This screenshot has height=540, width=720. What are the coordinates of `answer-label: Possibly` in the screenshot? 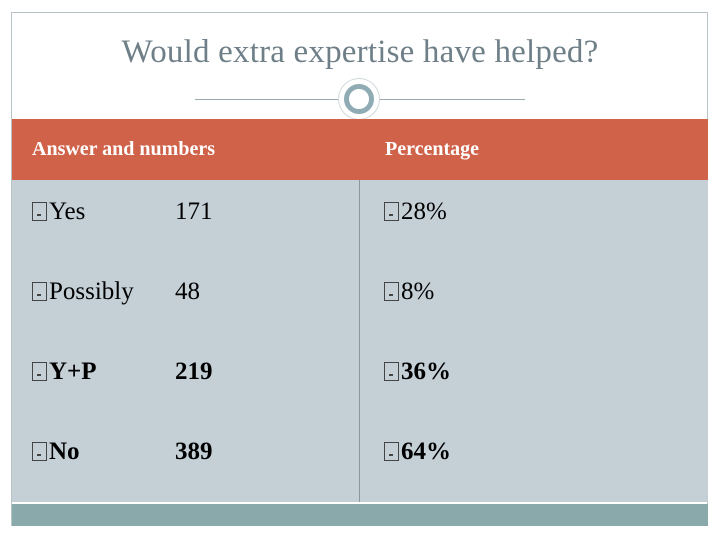 It's located at (91, 291).